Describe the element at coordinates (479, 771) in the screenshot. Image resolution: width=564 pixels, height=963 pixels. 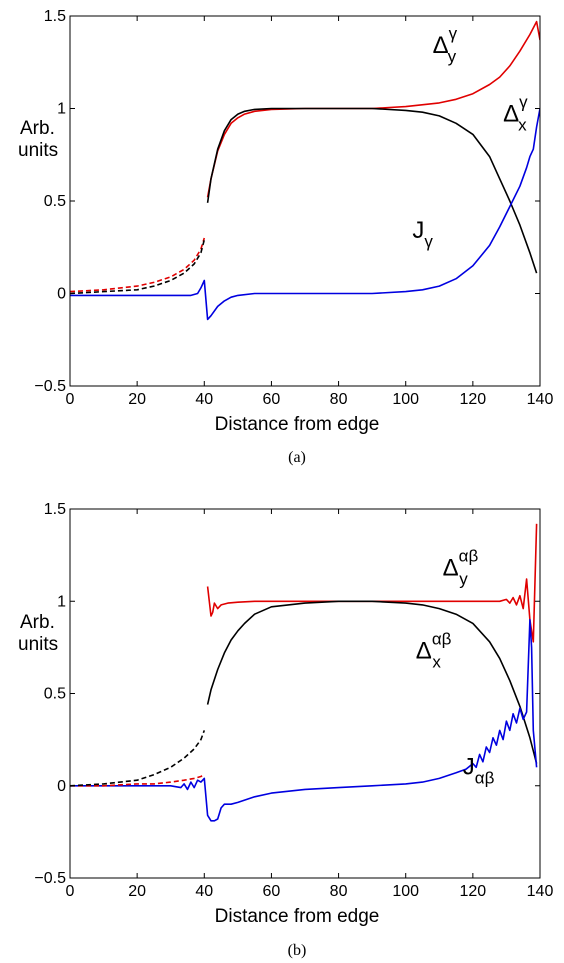
I see `curve-annotation: Jαβ` at that location.